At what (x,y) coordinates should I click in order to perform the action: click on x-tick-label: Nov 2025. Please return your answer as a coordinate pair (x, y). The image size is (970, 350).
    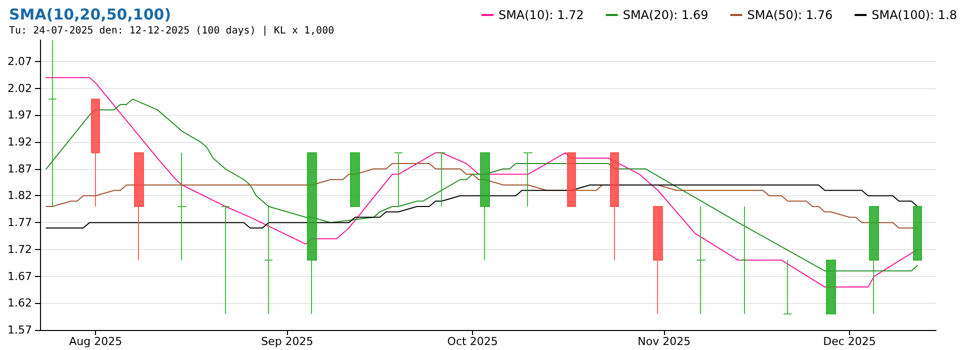
    Looking at the image, I should click on (664, 341).